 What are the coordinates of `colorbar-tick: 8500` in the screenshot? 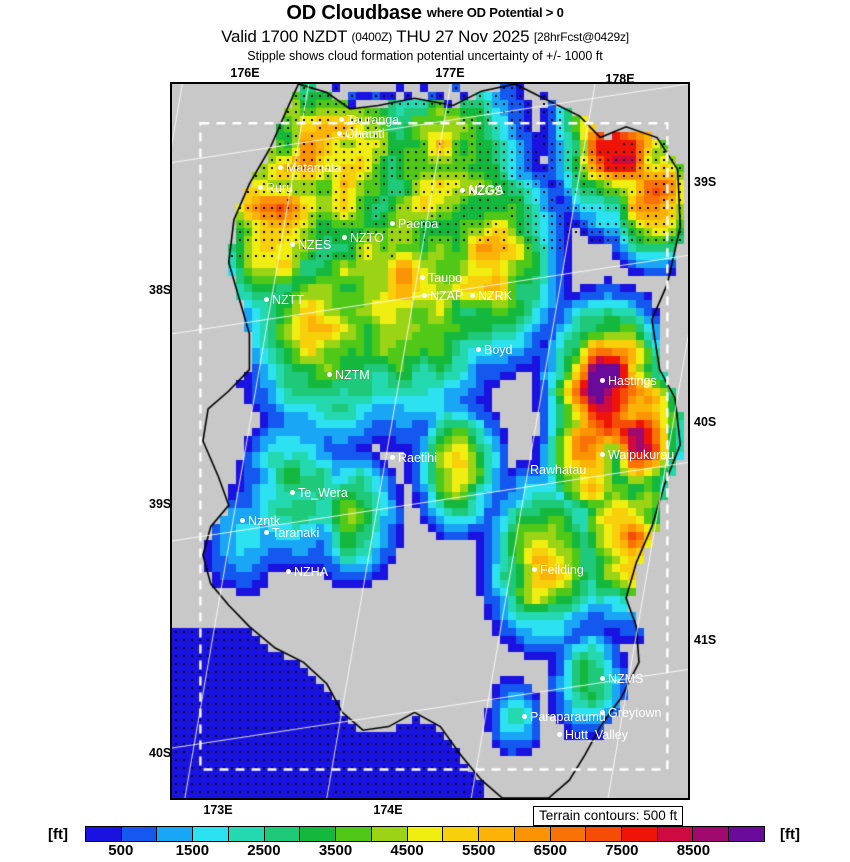 It's located at (693, 850).